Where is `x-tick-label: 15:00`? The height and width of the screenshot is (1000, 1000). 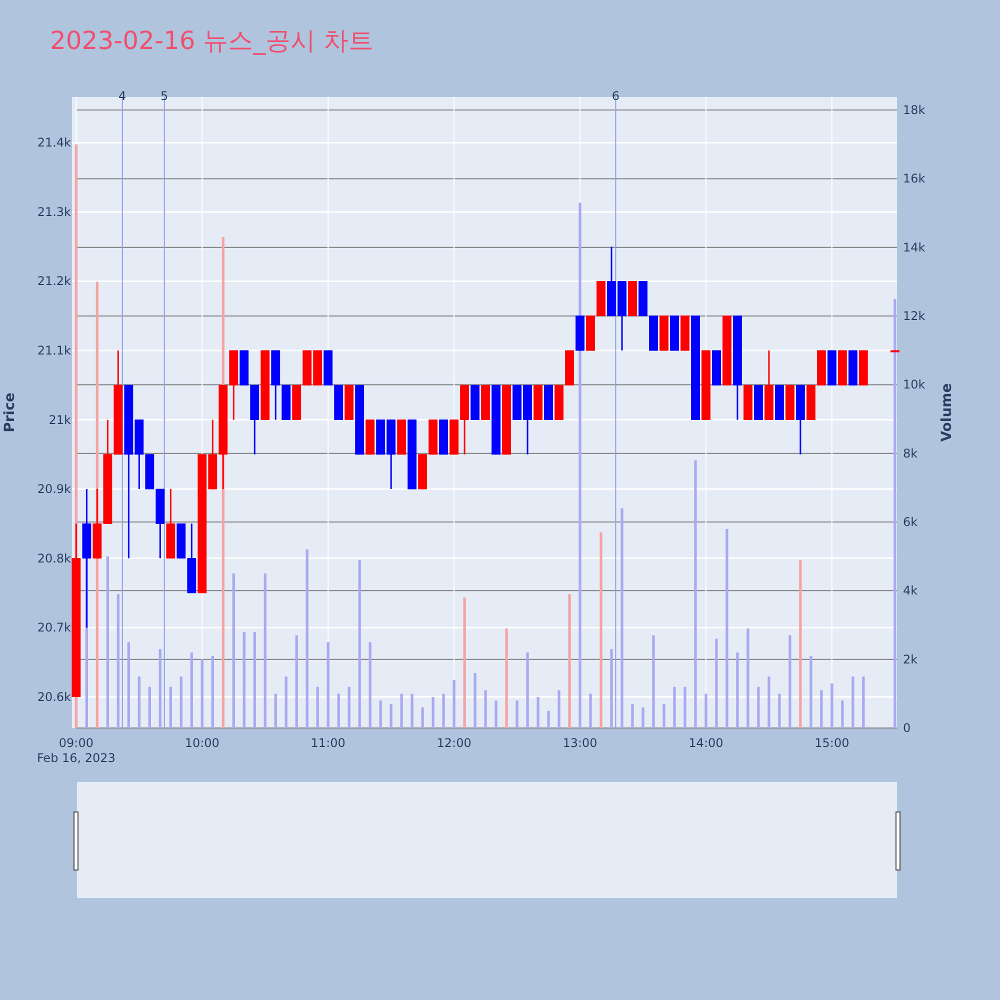 x-tick-label: 15:00 is located at coordinates (832, 743).